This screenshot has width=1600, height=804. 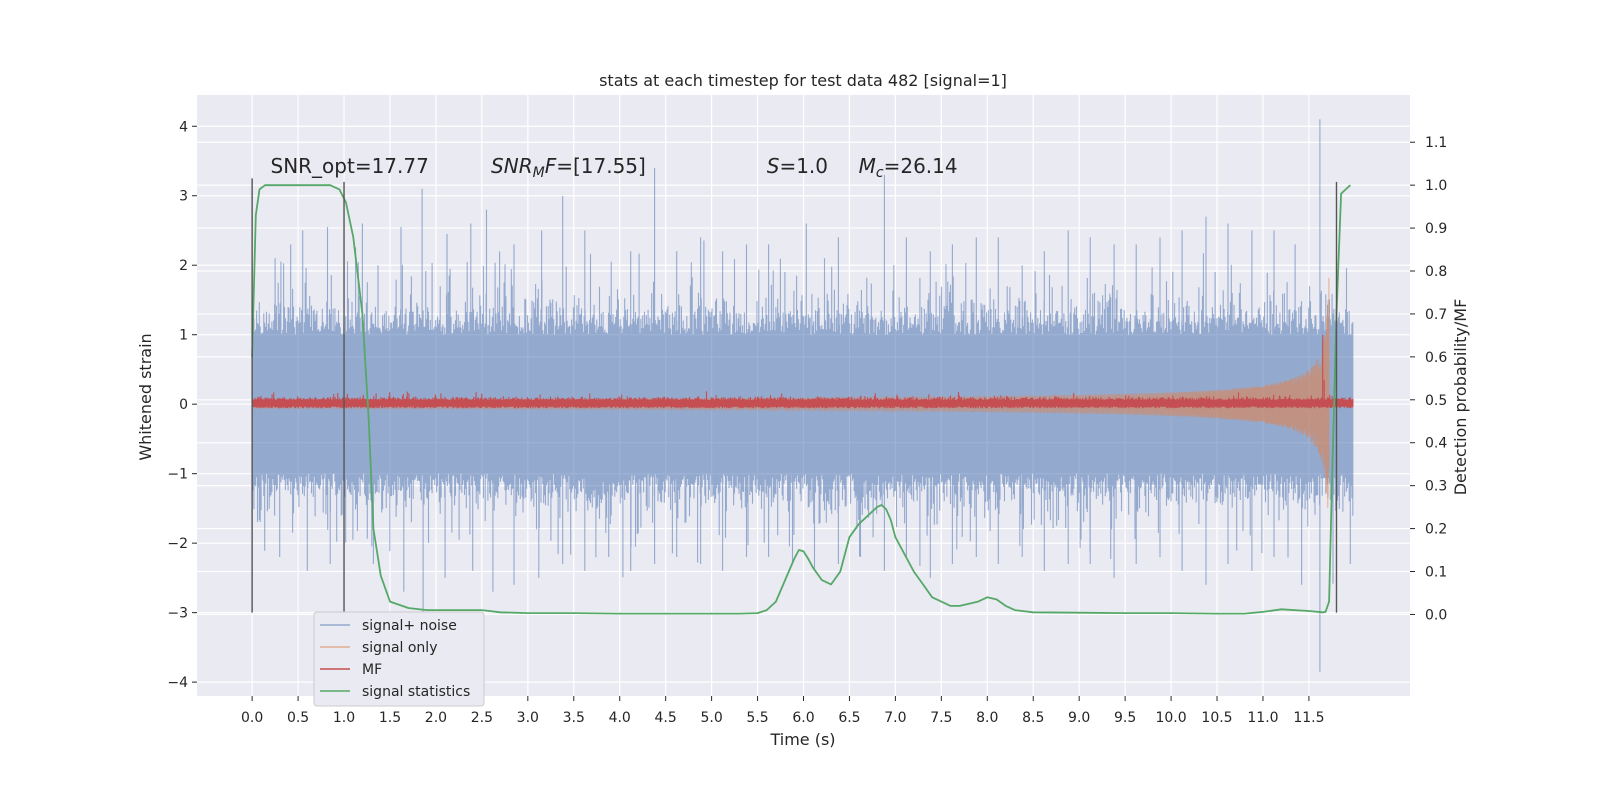 I want to click on y-tick-label: 1, so click(x=183, y=336).